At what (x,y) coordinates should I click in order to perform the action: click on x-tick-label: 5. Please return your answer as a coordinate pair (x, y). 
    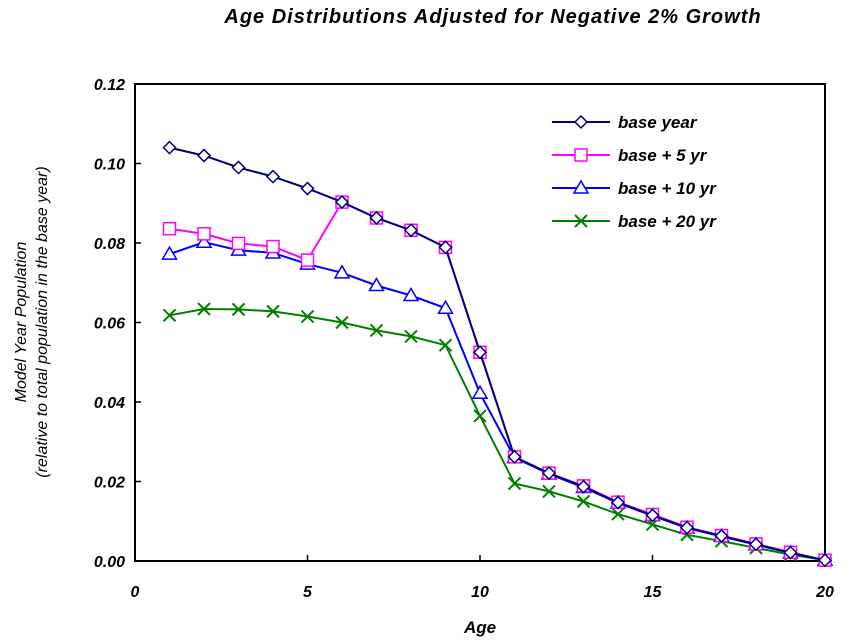
    Looking at the image, I should click on (308, 592).